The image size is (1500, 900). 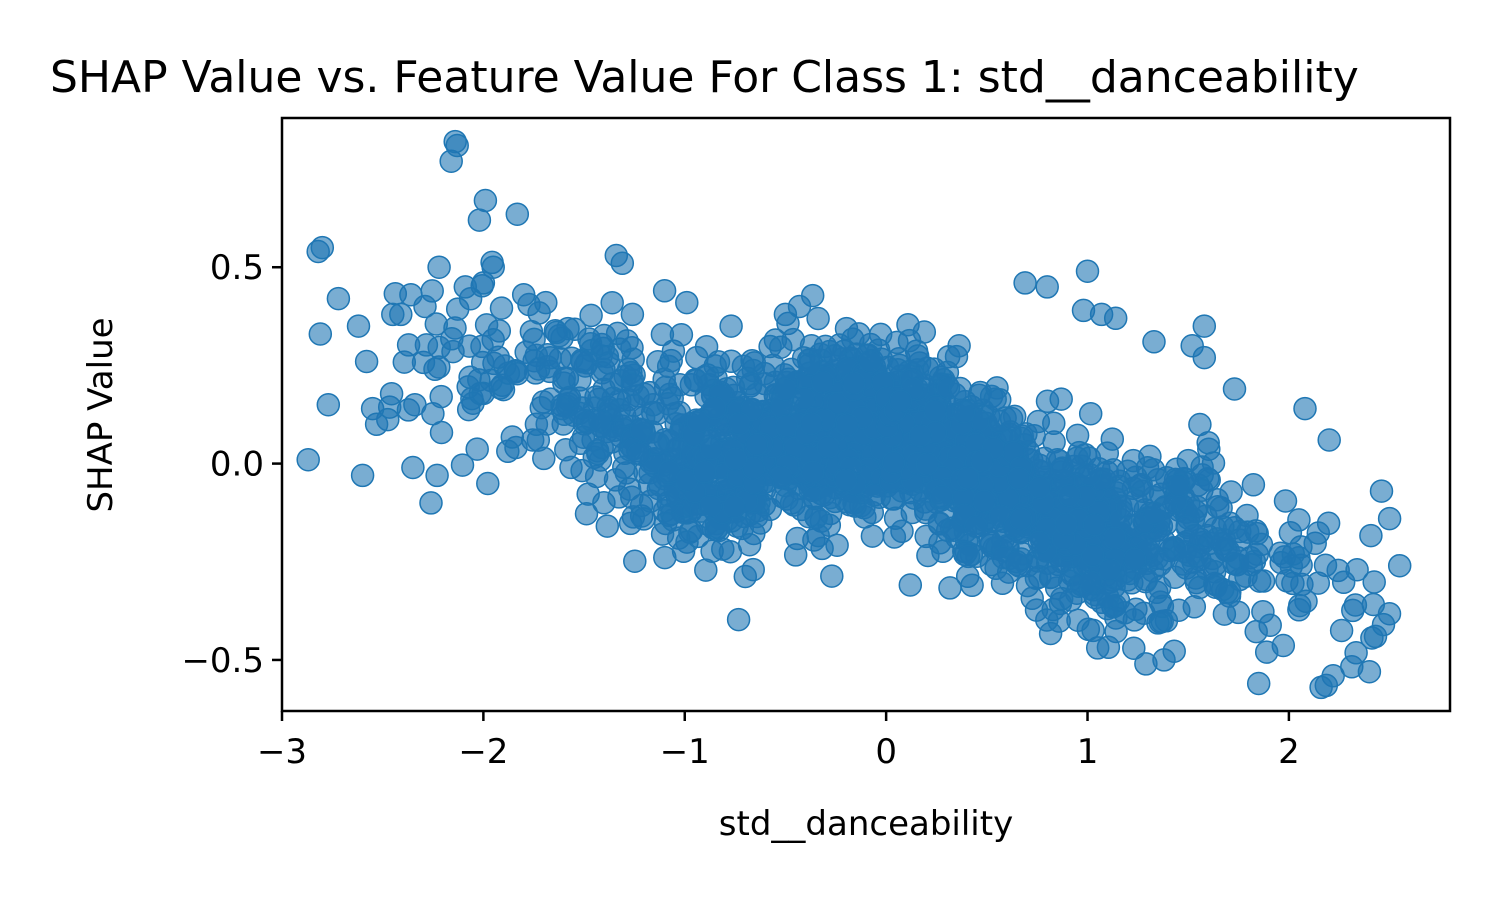 I want to click on x-tick-label: 2, so click(x=1289, y=752).